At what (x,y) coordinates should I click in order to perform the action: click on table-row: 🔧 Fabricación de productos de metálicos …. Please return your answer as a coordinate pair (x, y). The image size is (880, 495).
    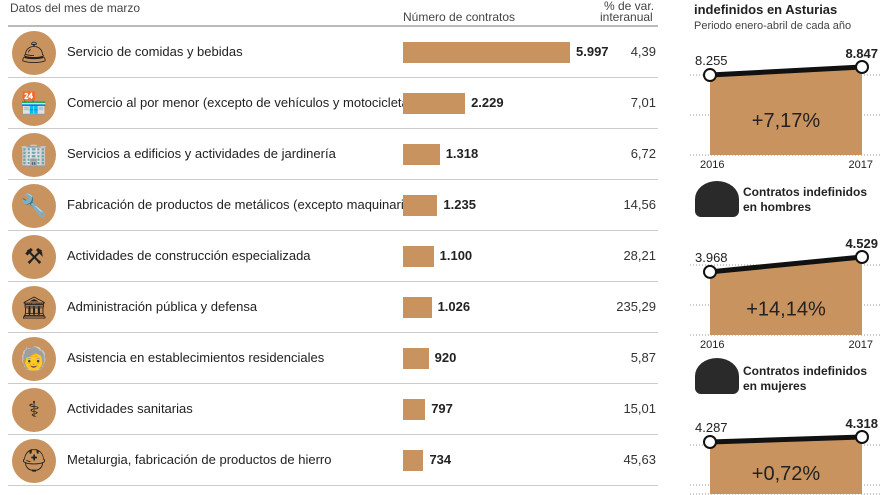
    Looking at the image, I should click on (333, 205).